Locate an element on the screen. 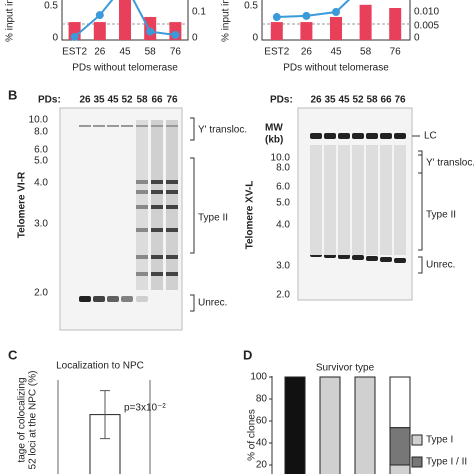 This screenshot has height=474, width=474. marker-label: 10.0 is located at coordinates (281, 158).